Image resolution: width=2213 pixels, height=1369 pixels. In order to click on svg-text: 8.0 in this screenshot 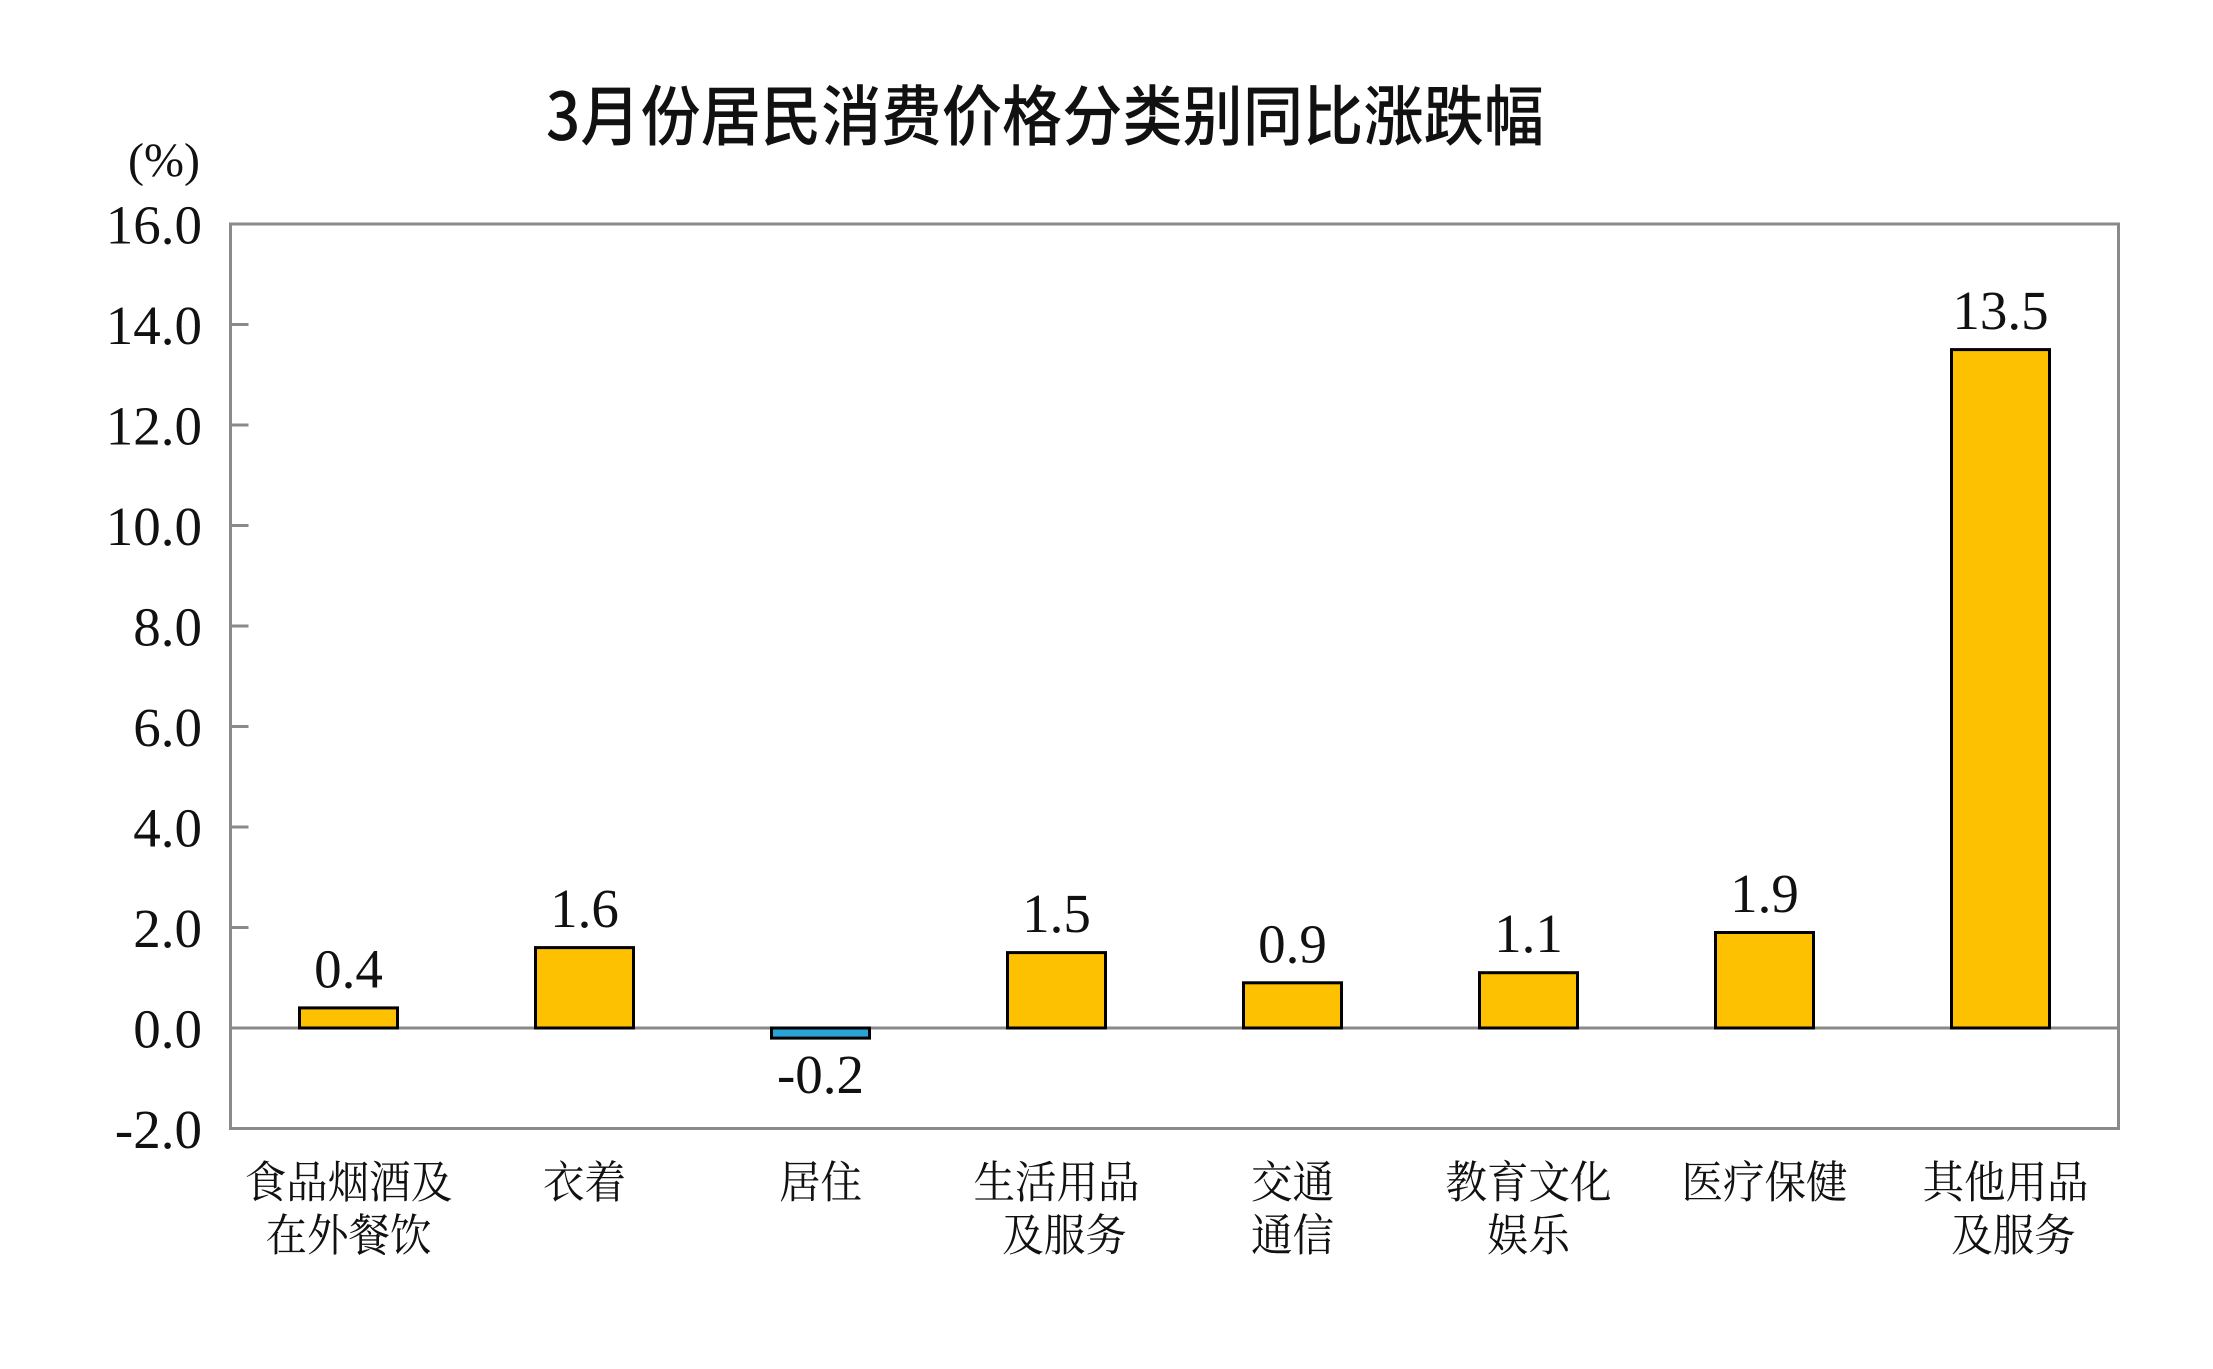, I will do `click(167, 627)`.